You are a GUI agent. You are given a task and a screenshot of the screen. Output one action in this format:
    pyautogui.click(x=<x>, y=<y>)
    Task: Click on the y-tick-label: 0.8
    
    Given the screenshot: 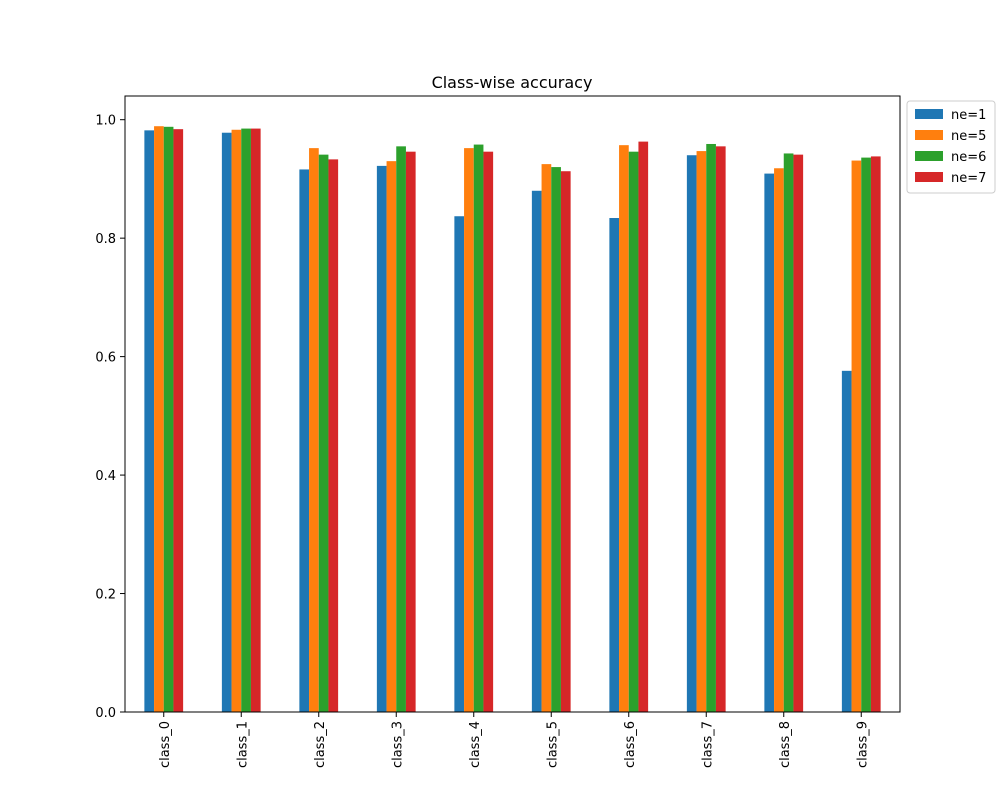 What is the action you would take?
    pyautogui.click(x=105, y=239)
    